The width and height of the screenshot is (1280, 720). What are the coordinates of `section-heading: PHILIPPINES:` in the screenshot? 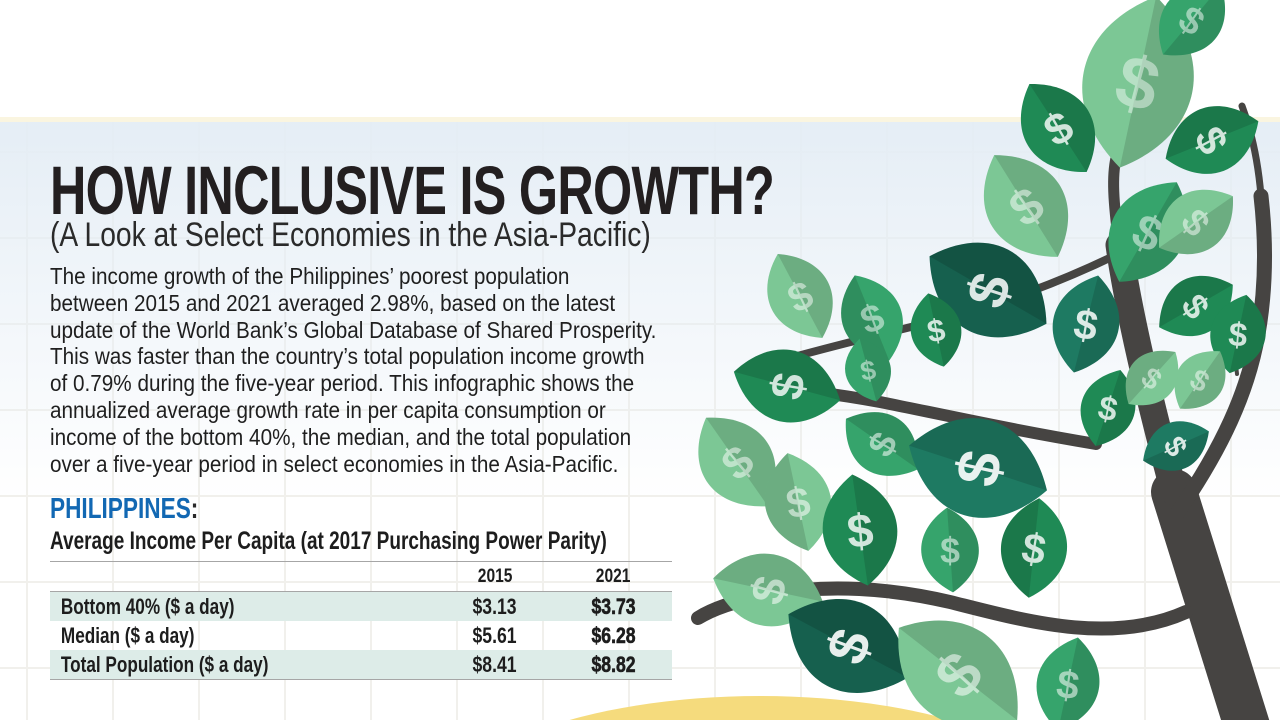 It's located at (124, 509).